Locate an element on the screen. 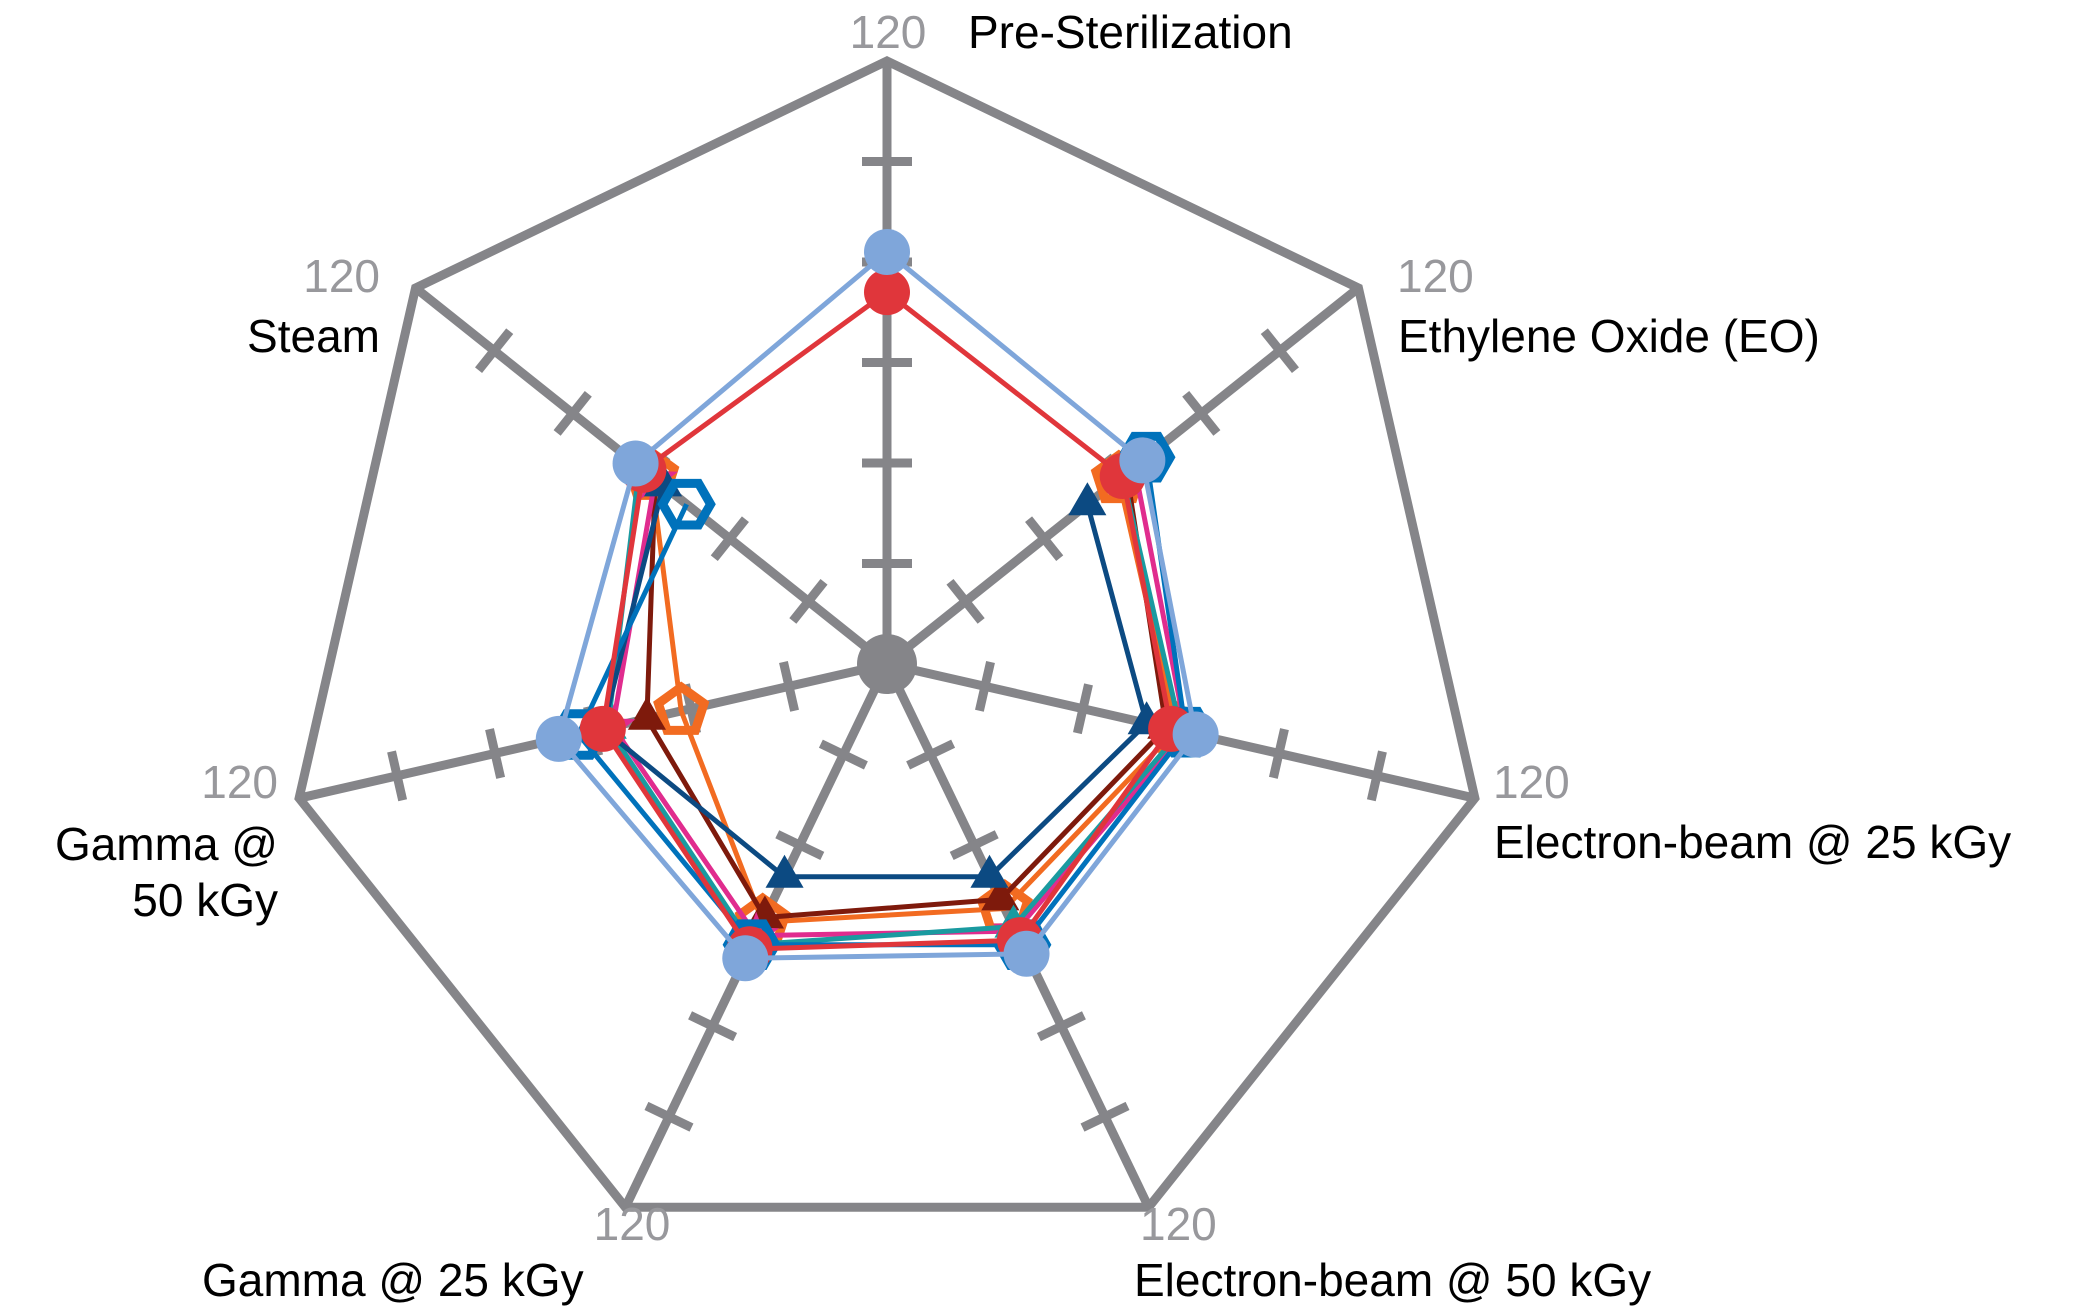  radar-center-dot is located at coordinates (887, 664).